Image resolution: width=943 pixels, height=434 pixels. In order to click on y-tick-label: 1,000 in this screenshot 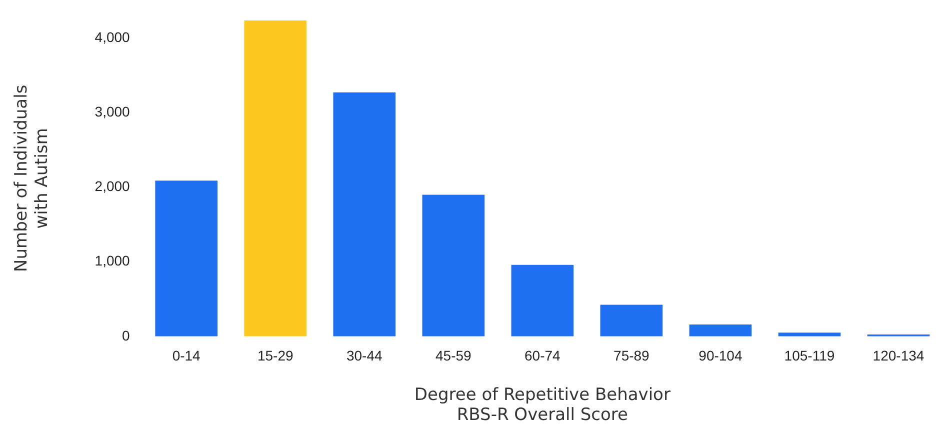, I will do `click(112, 260)`.